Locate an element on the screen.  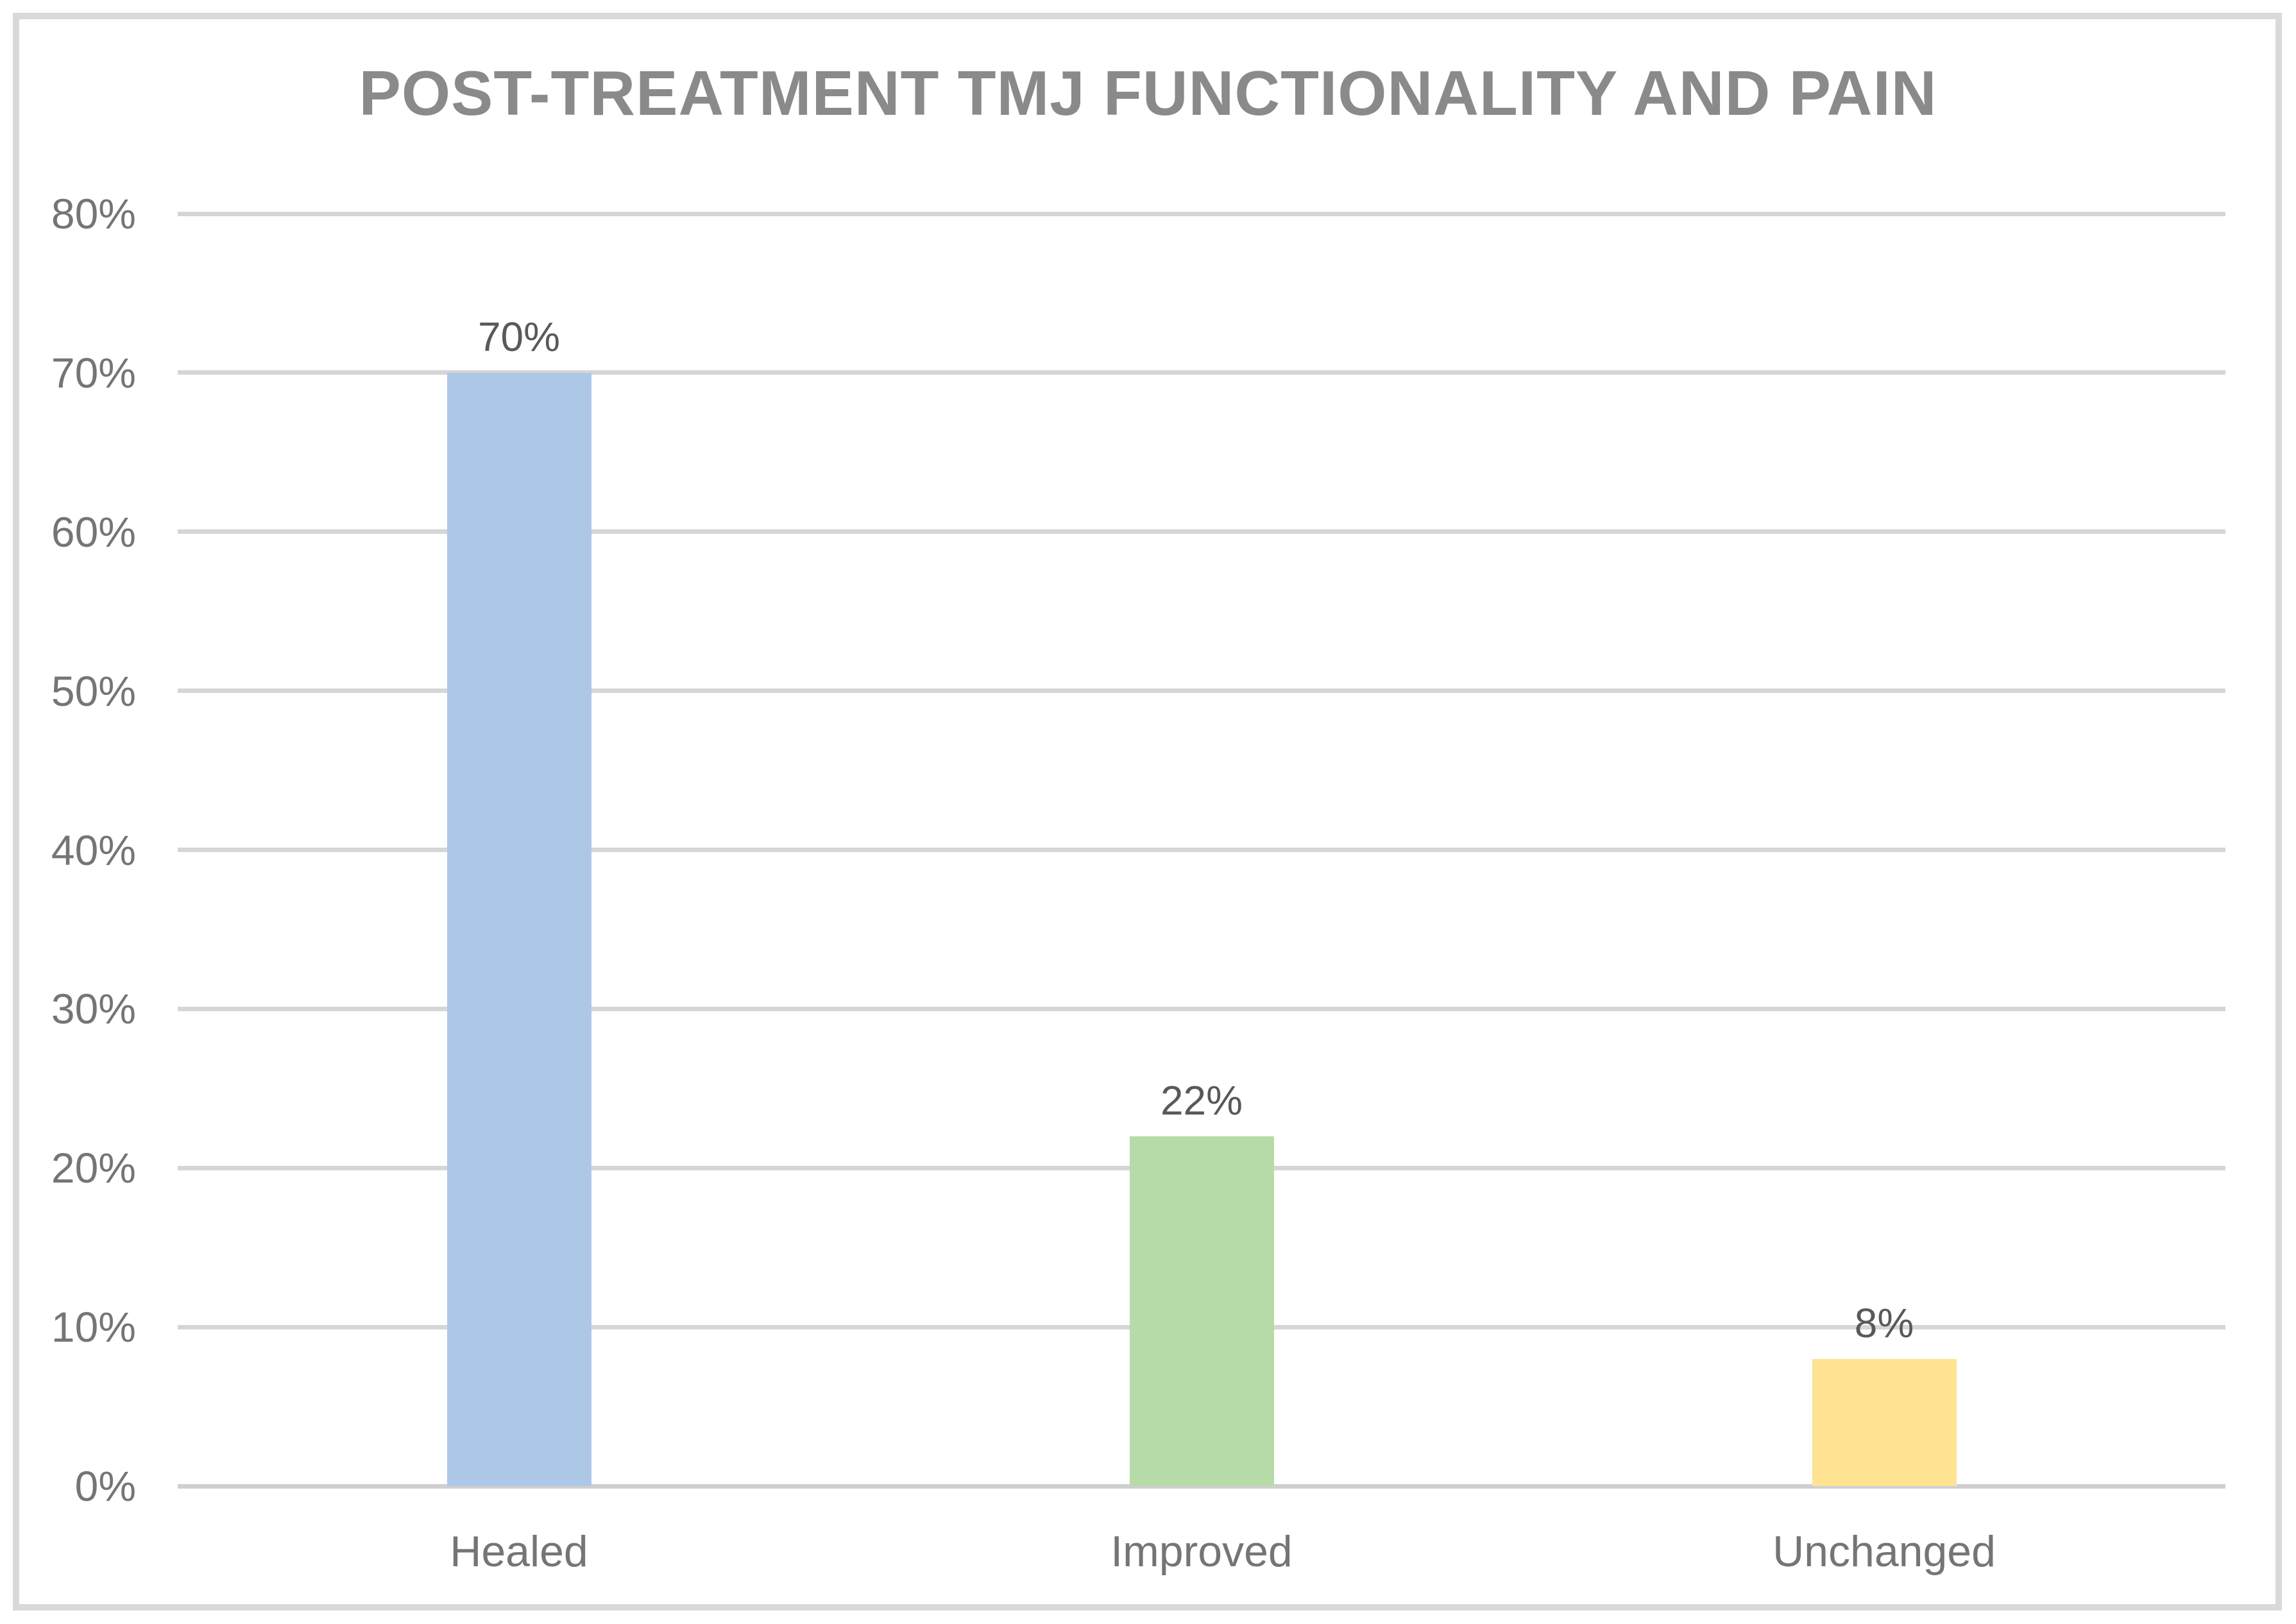
x-category-label: Unchanged is located at coordinates (1885, 1551).